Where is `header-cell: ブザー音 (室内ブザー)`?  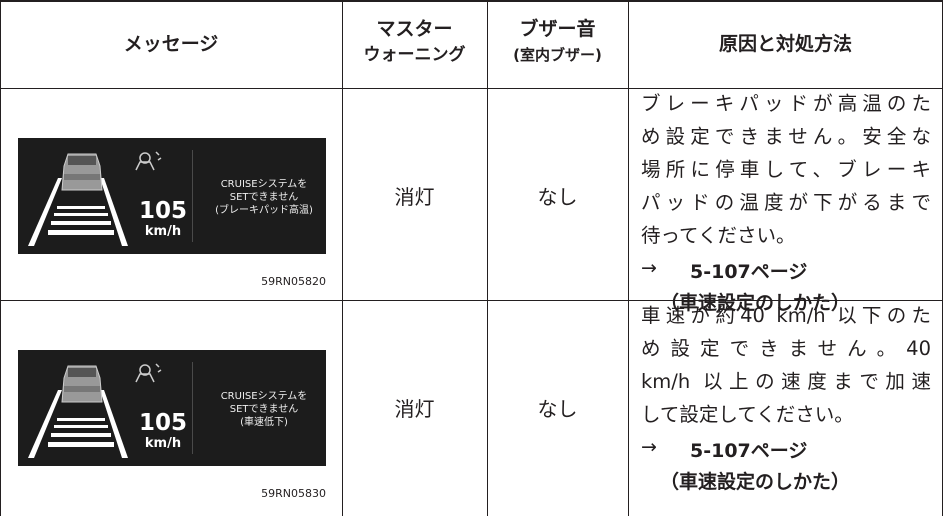 header-cell: ブザー音 (室内ブザー) is located at coordinates (557, 42).